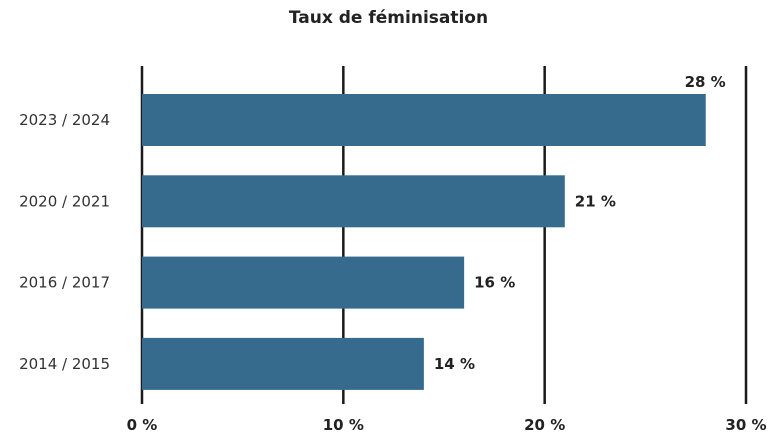 Image resolution: width=777 pixels, height=442 pixels. What do you see at coordinates (595, 201) in the screenshot?
I see `value-label: 21 %` at bounding box center [595, 201].